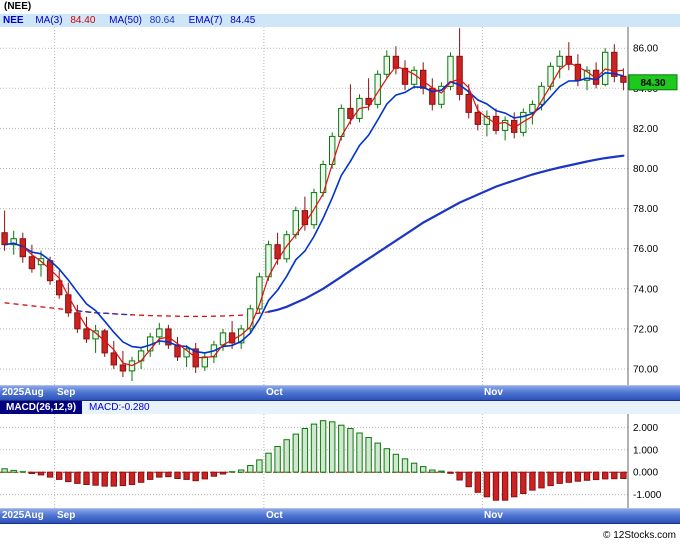 The height and width of the screenshot is (546, 680). Describe the element at coordinates (340, 516) in the screenshot. I see `date-axis-bottom: 2025Aug Sep Oct Nov` at that location.